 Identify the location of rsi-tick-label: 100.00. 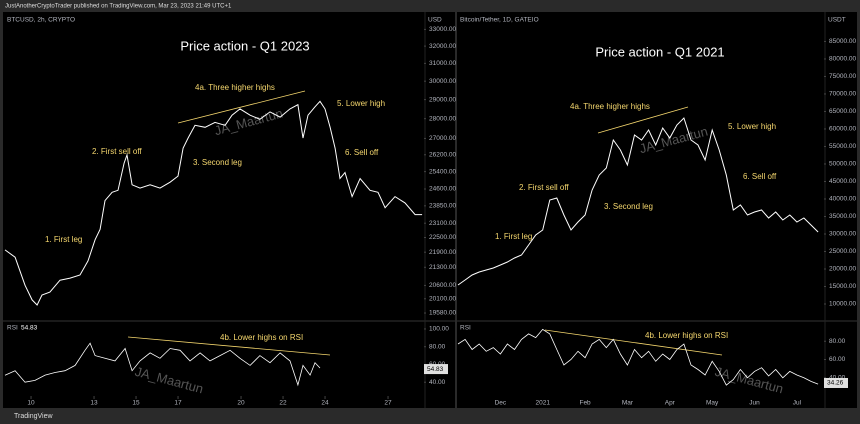
(439, 329).